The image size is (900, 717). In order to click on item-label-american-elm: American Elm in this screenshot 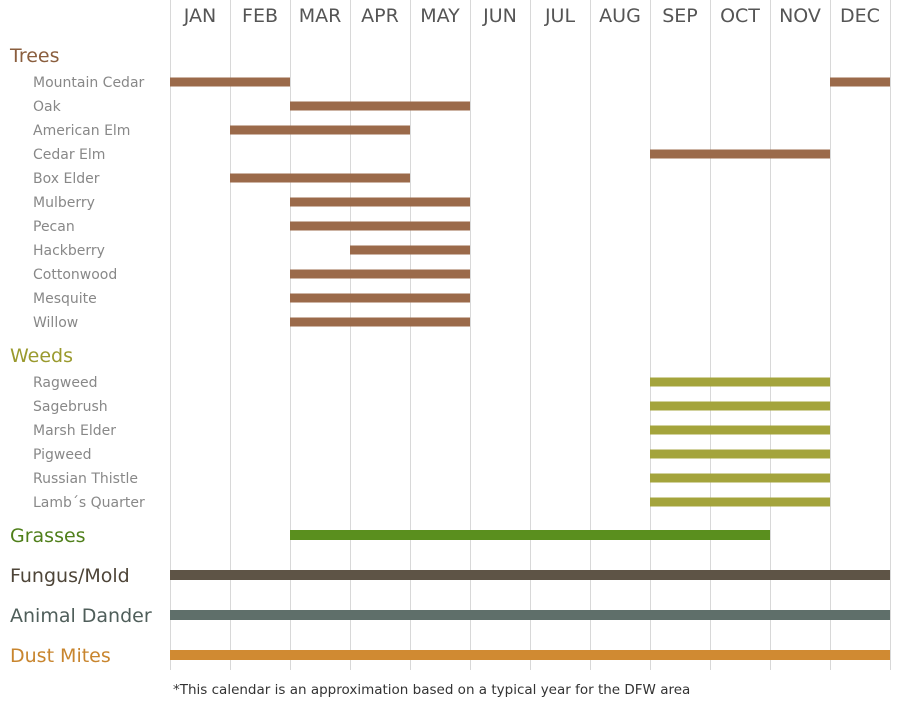, I will do `click(81, 131)`.